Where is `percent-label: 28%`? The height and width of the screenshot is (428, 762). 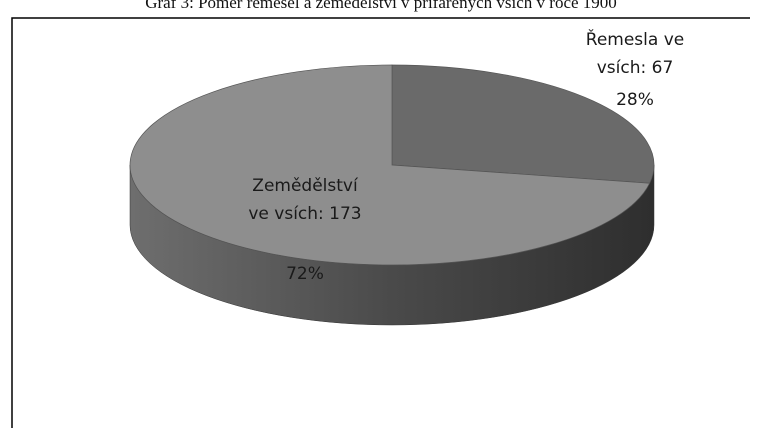
percent-label: 28% is located at coordinates (635, 100).